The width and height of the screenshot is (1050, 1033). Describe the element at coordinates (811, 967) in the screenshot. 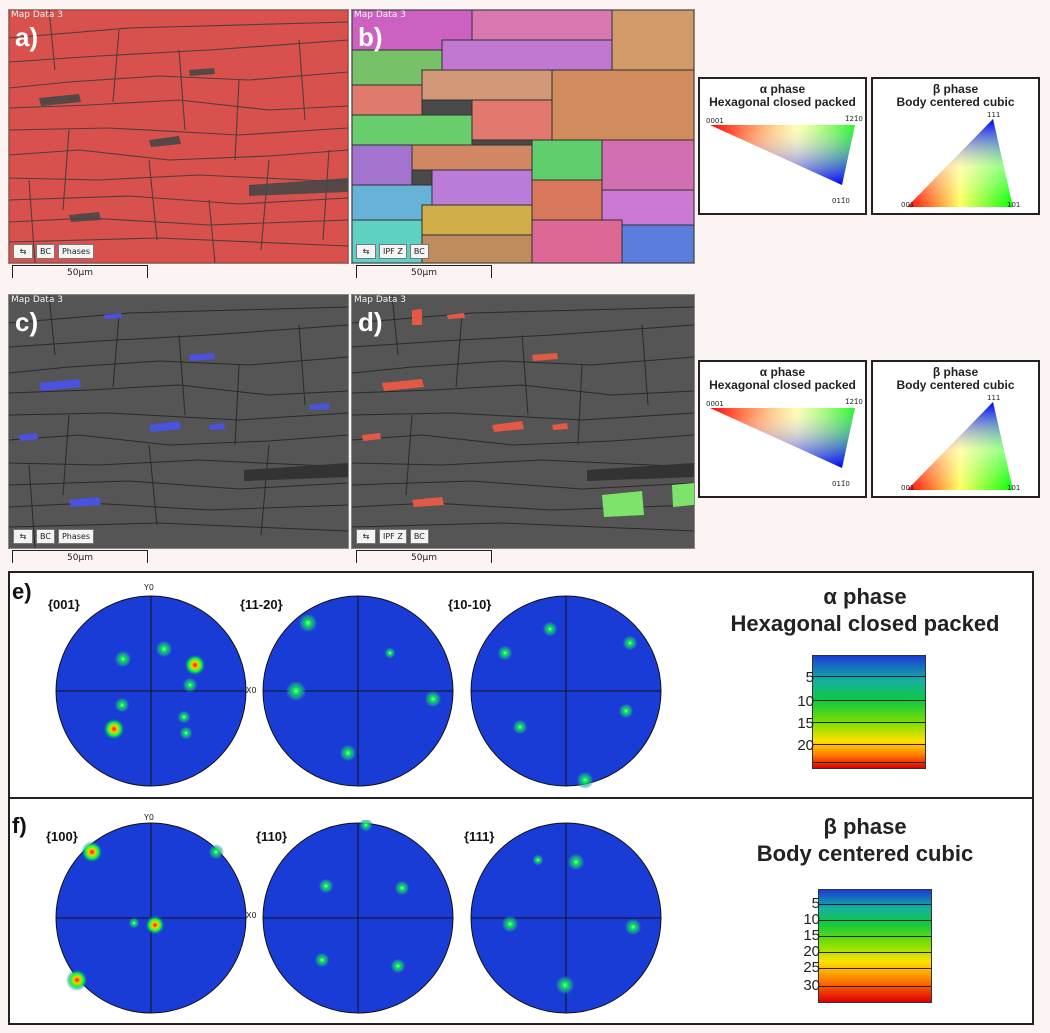

I see `legend-tick: 25` at that location.